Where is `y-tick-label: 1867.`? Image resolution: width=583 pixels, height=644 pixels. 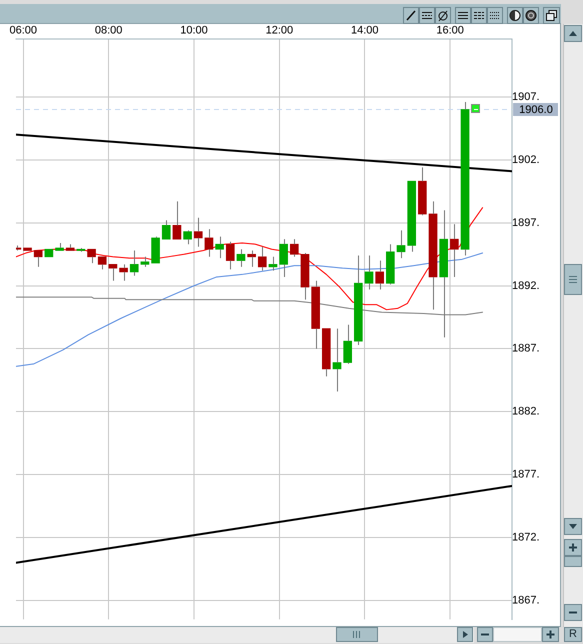
y-tick-label: 1867. is located at coordinates (526, 600).